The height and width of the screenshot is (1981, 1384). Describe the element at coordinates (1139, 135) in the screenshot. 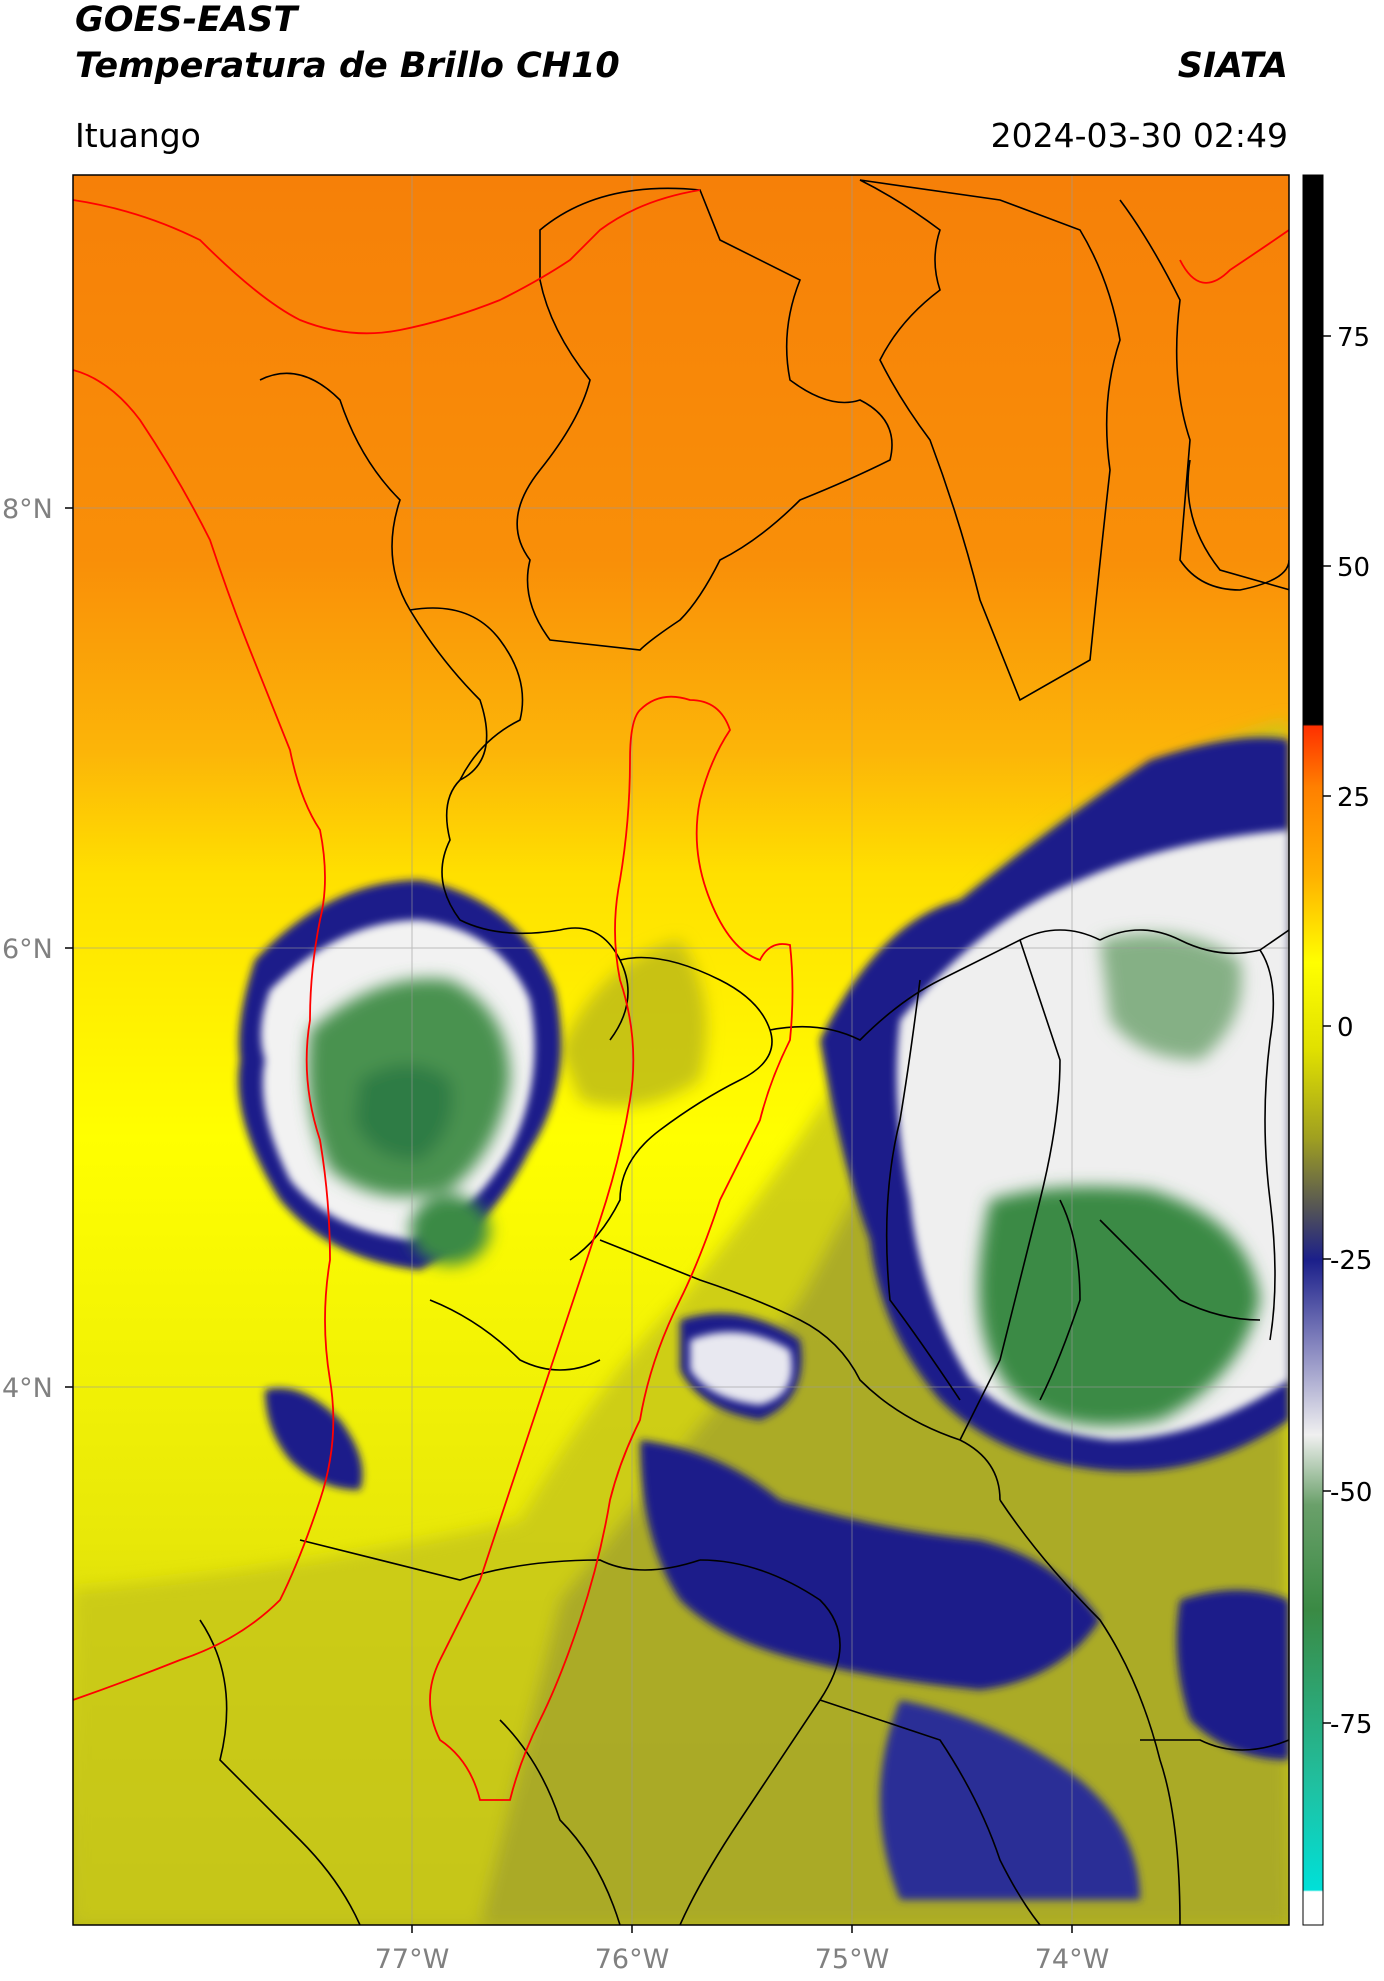

I see `timestamp-label: 2024-03-30 02:49` at that location.